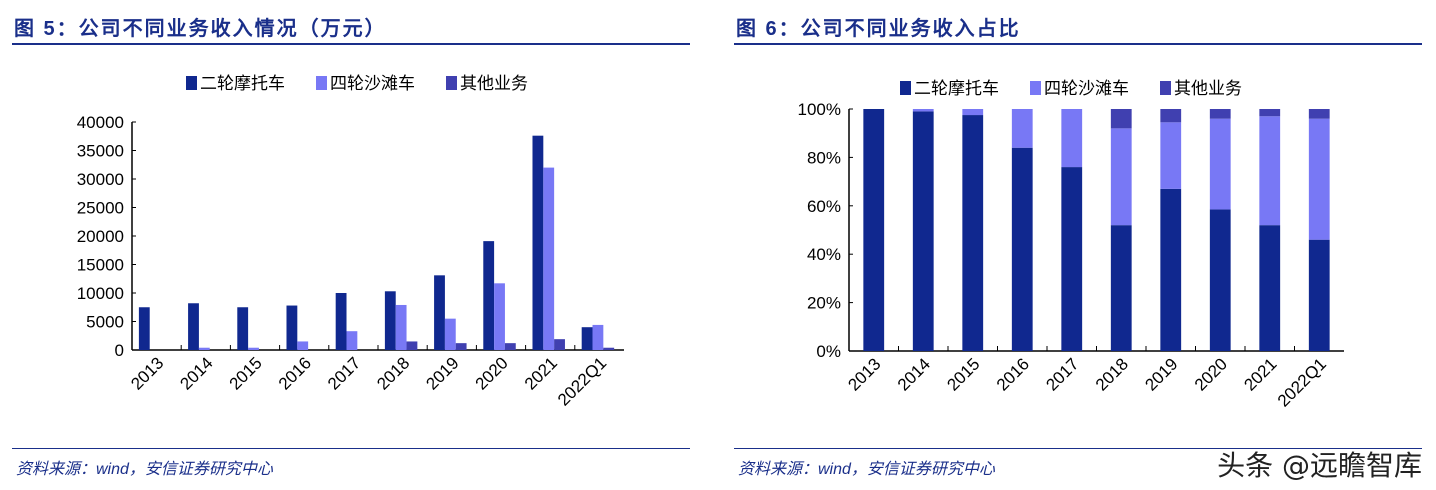  What do you see at coordinates (105, 322) in the screenshot?
I see `y-tick-label: 5000` at bounding box center [105, 322].